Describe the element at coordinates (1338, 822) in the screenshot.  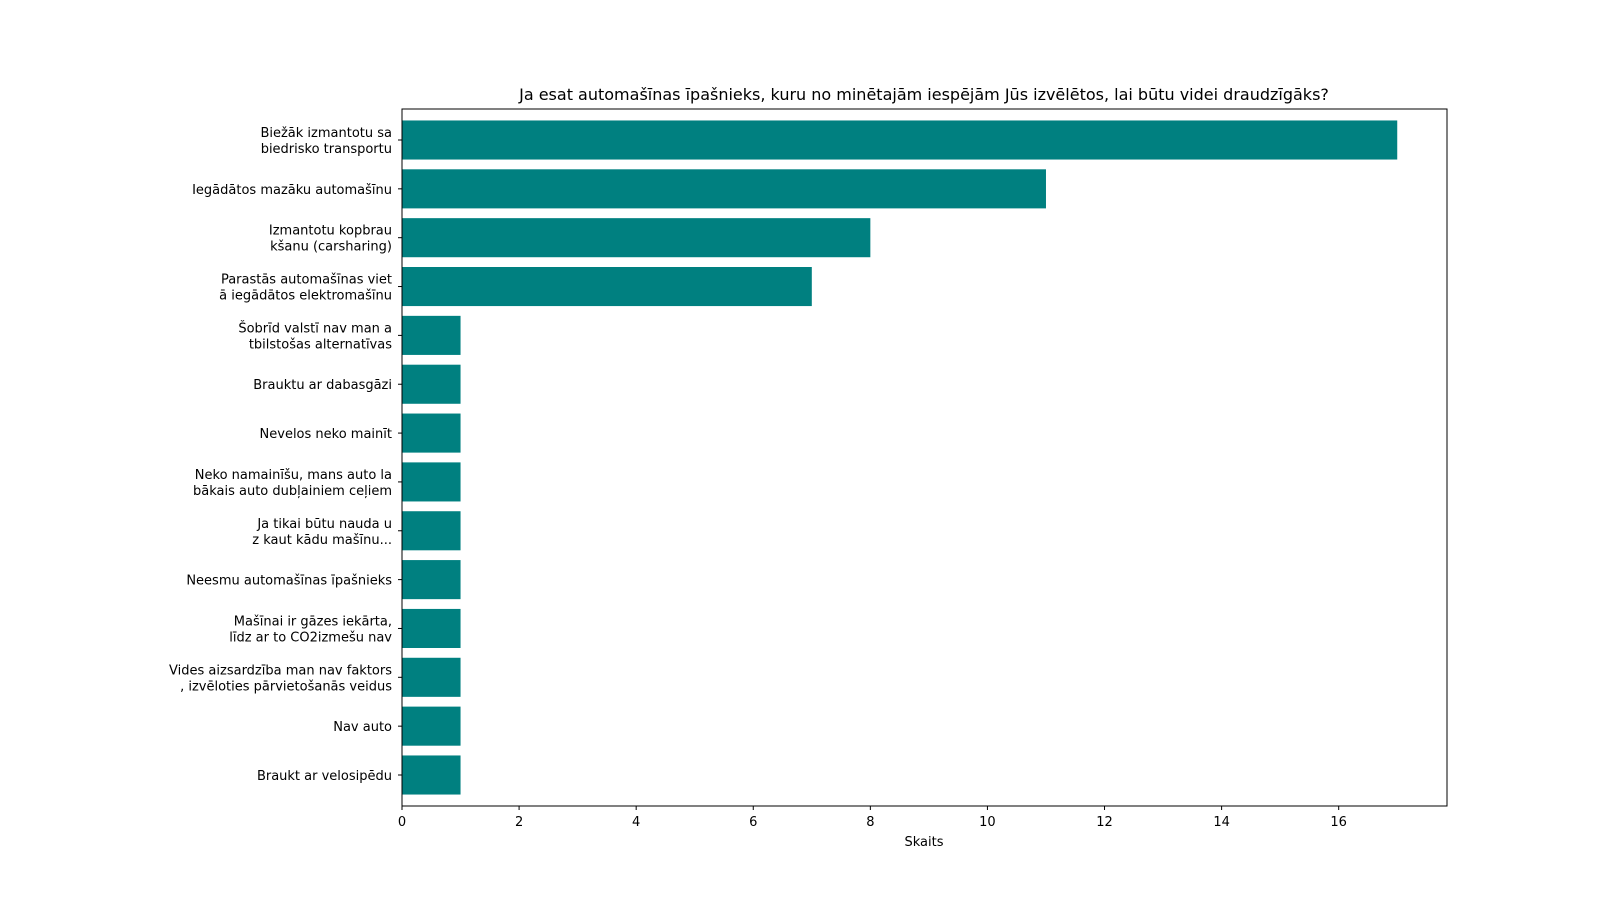
I see `x-tick-label-8: 16` at that location.